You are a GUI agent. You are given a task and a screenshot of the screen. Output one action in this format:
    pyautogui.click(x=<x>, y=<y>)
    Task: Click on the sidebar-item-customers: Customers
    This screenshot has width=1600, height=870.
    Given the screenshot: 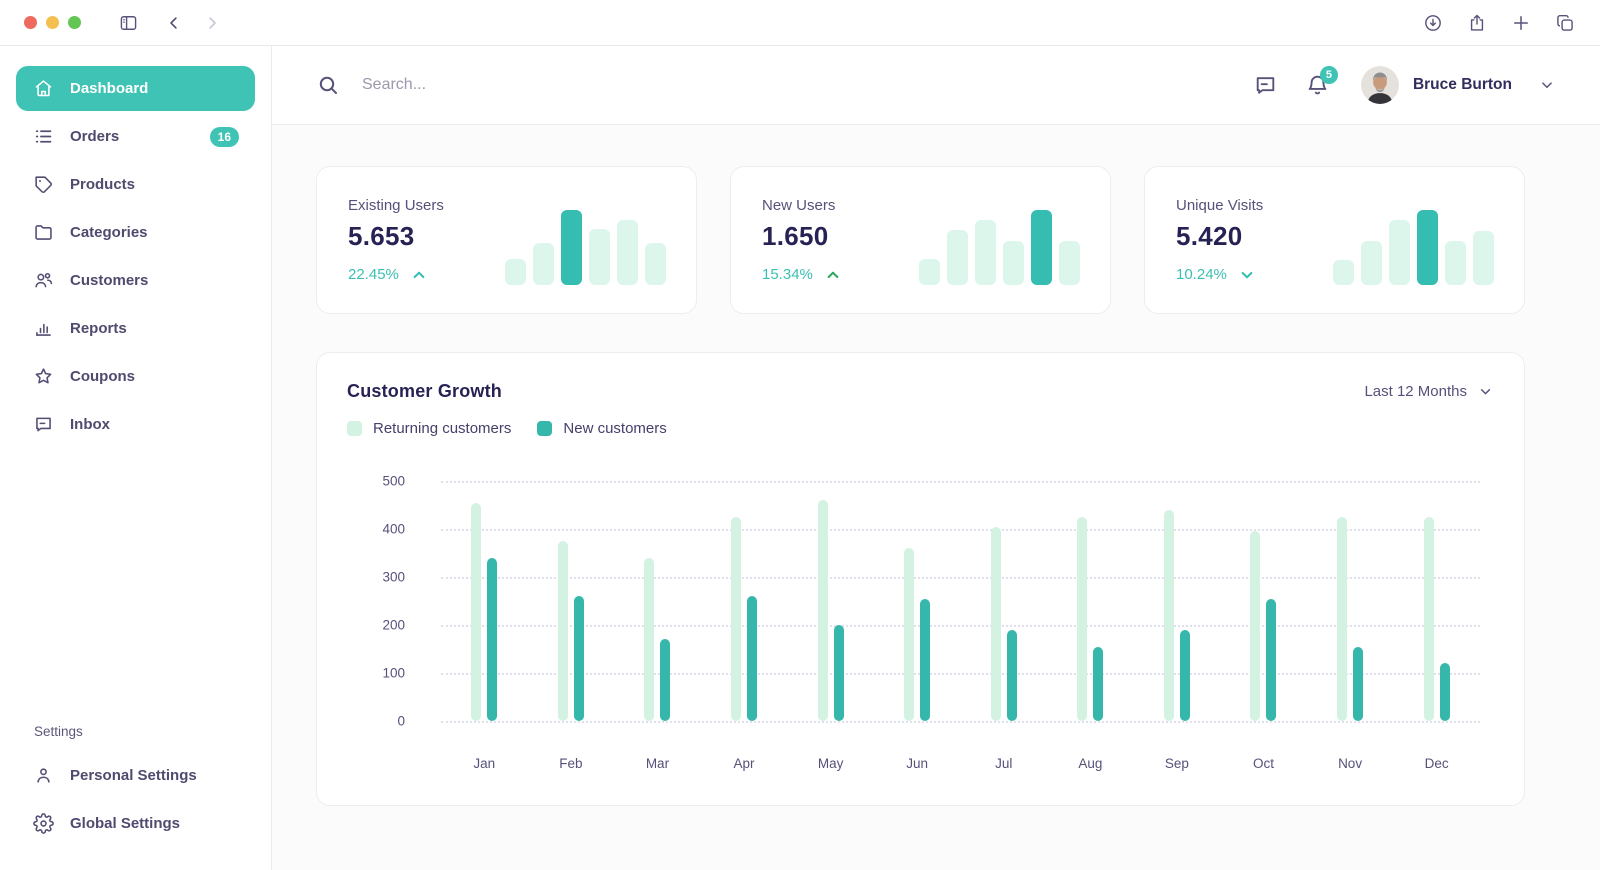 What is the action you would take?
    pyautogui.click(x=135, y=280)
    